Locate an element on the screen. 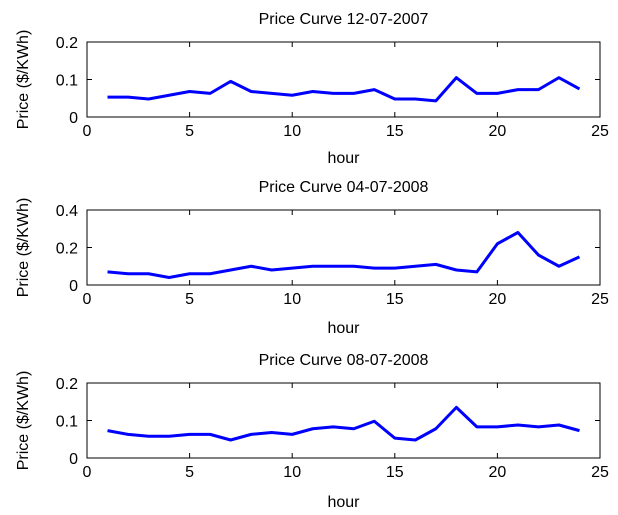  y-tick-label: 0.1 is located at coordinates (67, 422).